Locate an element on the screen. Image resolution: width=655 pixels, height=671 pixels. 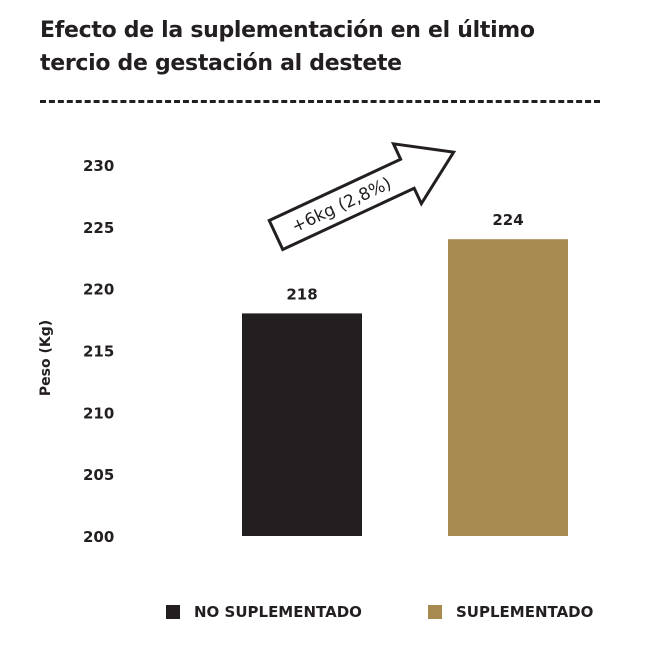
legend-swatch-suplementado is located at coordinates (435, 612).